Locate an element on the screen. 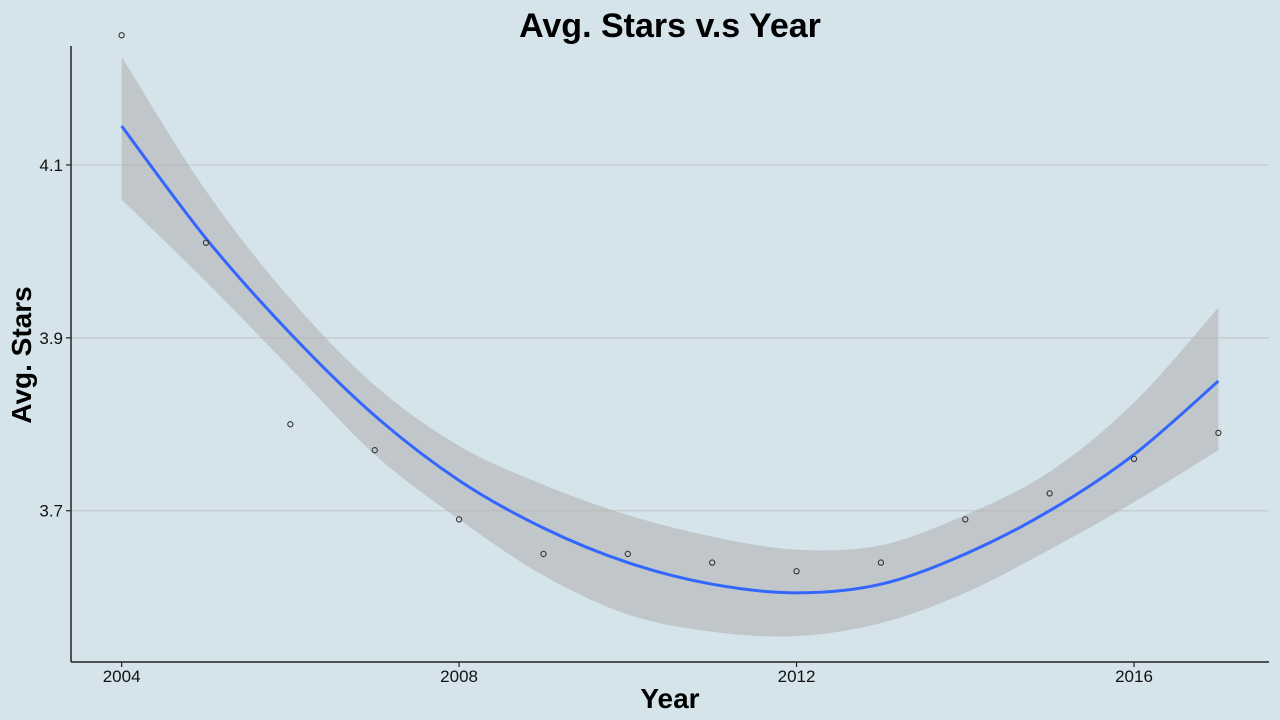 This screenshot has width=1280, height=720. y-tick-label-2: 4.1 is located at coordinates (51, 165).